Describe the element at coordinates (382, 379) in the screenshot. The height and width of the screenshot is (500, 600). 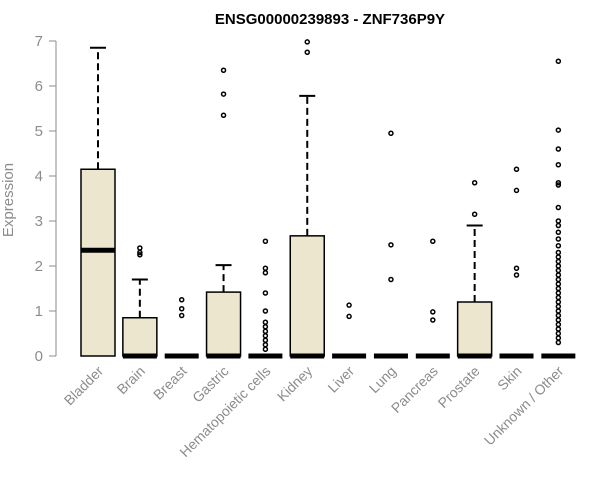
I see `x-tick-label: Lung` at that location.